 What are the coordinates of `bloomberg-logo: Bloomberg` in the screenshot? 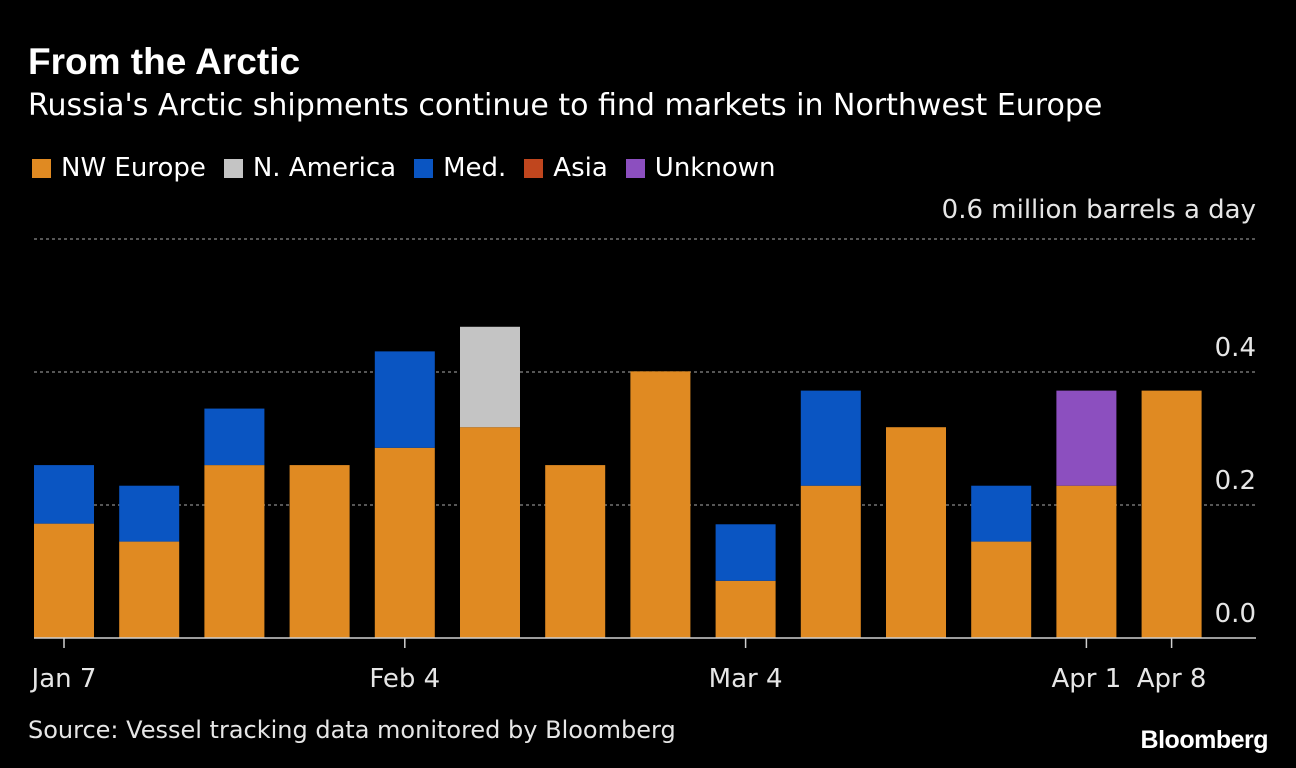 It's located at (1204, 740).